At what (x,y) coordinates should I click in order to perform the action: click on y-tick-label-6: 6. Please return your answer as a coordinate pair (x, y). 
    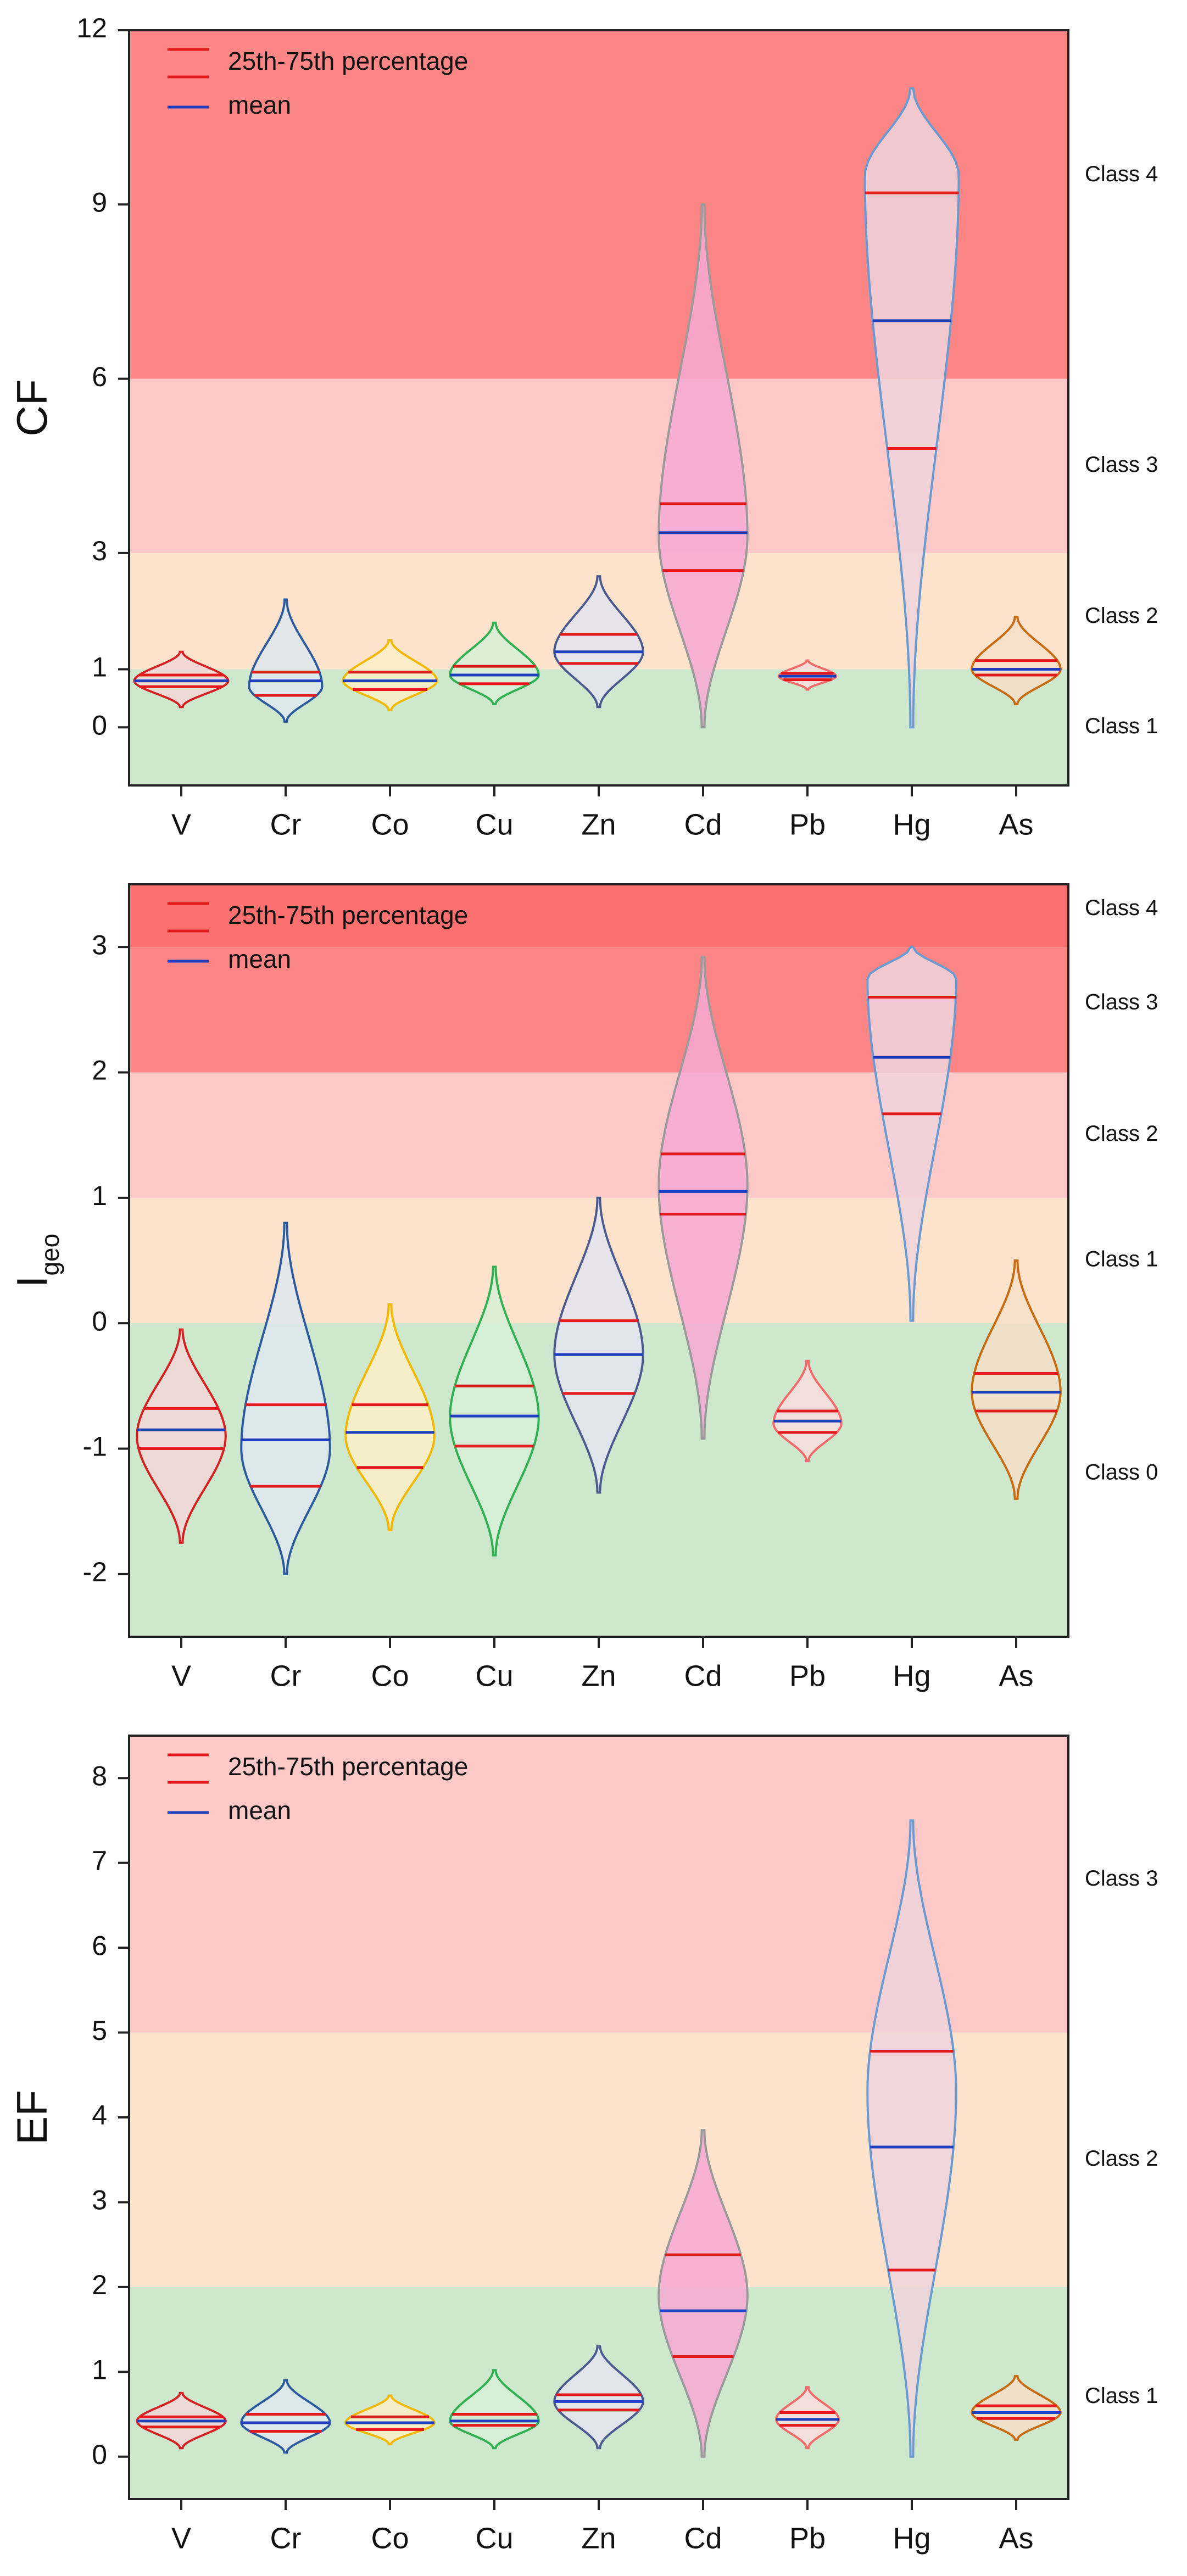
    Looking at the image, I should click on (99, 1945).